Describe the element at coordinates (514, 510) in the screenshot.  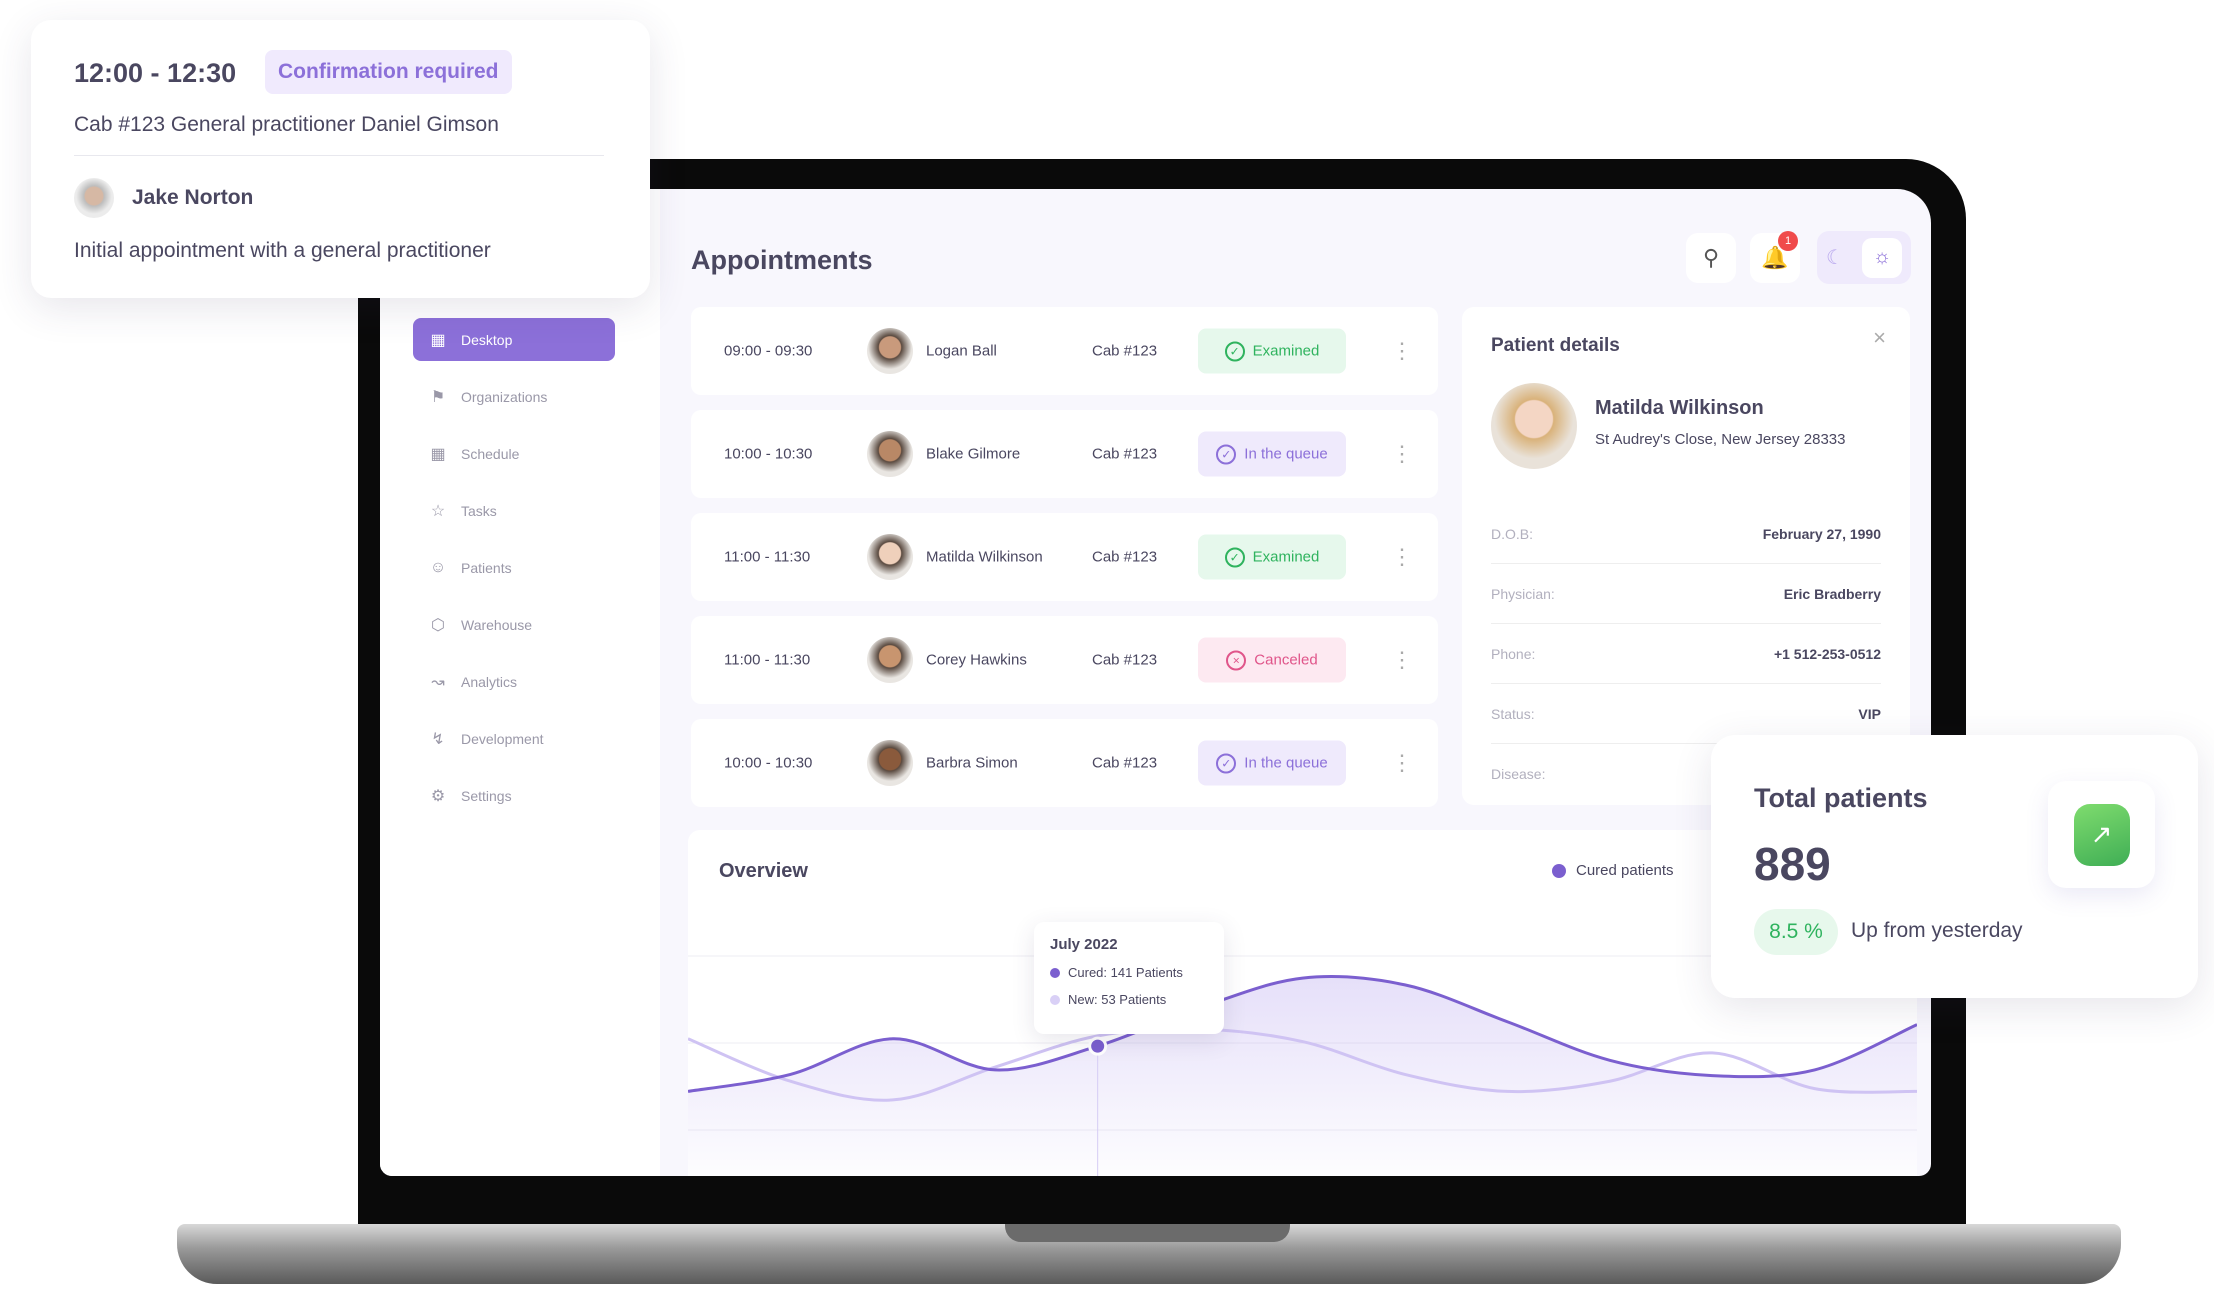
I see `sidebar-item-tasks: ☆ Tasks` at that location.